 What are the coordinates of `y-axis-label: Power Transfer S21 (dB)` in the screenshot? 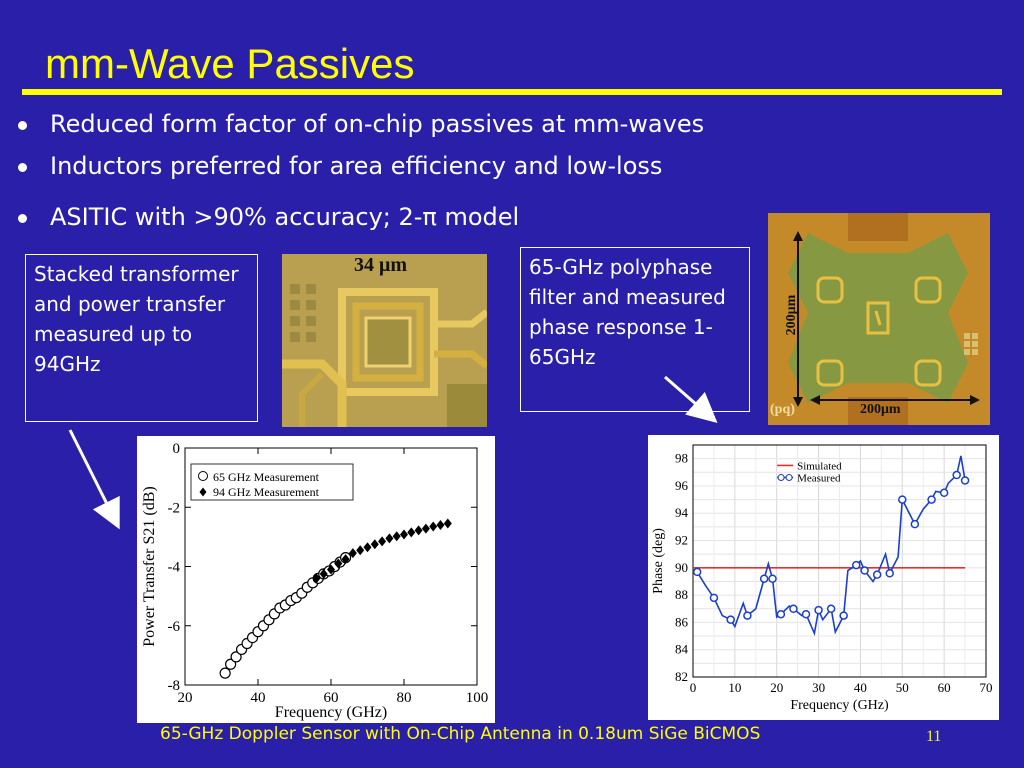 It's located at (149, 566).